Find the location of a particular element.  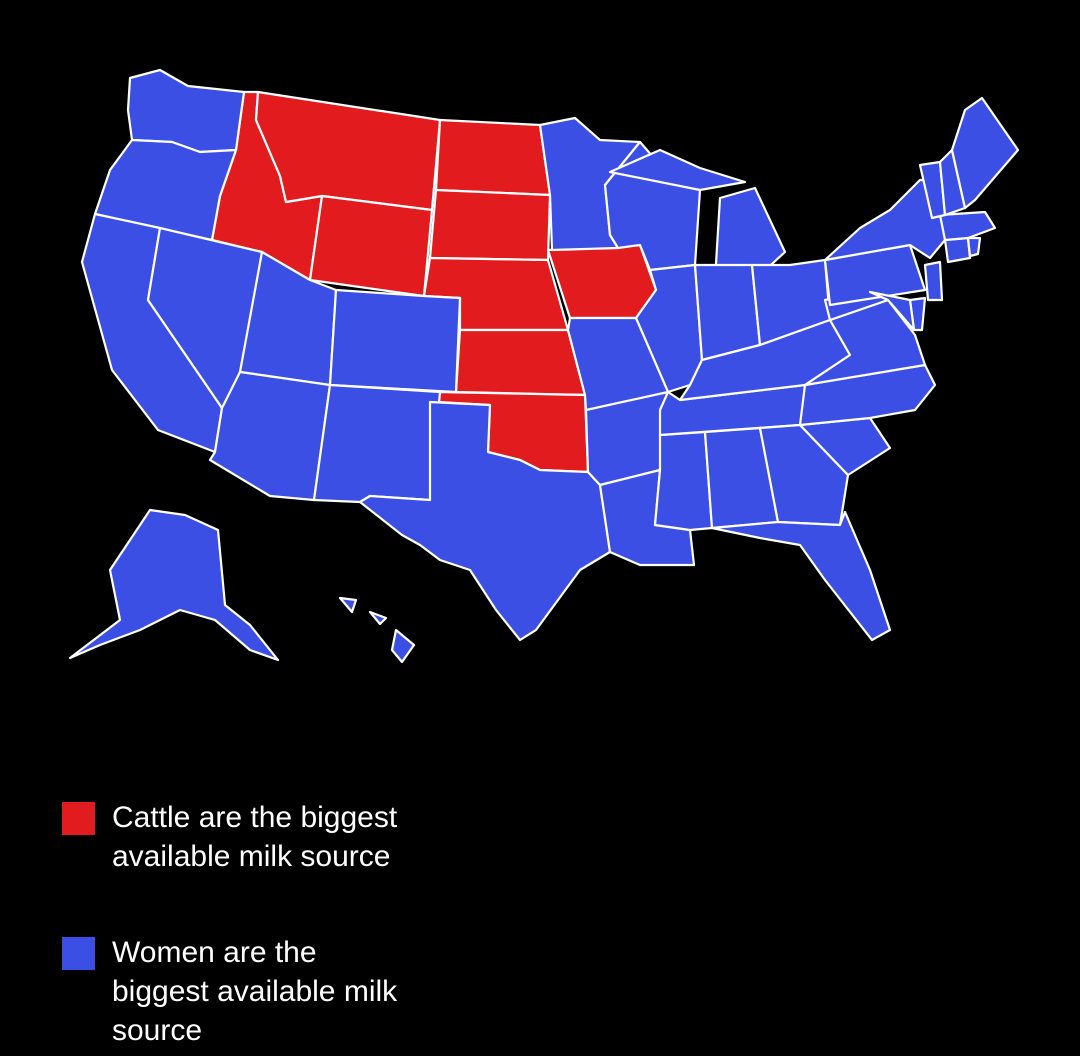

state-mt is located at coordinates (348, 151).